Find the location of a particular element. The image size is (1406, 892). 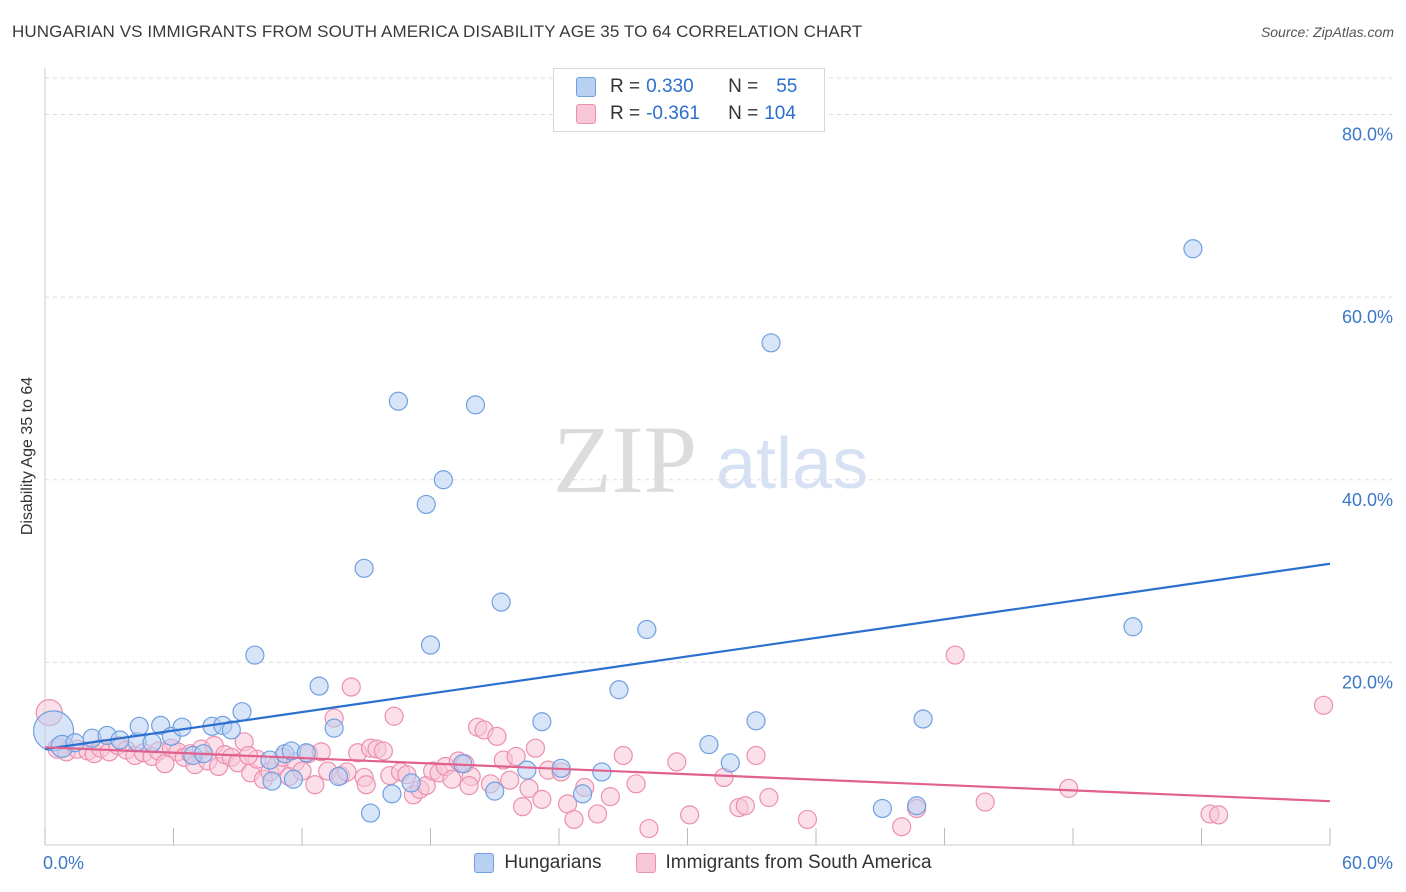

x-tick-label: 0.0% is located at coordinates (63, 863).